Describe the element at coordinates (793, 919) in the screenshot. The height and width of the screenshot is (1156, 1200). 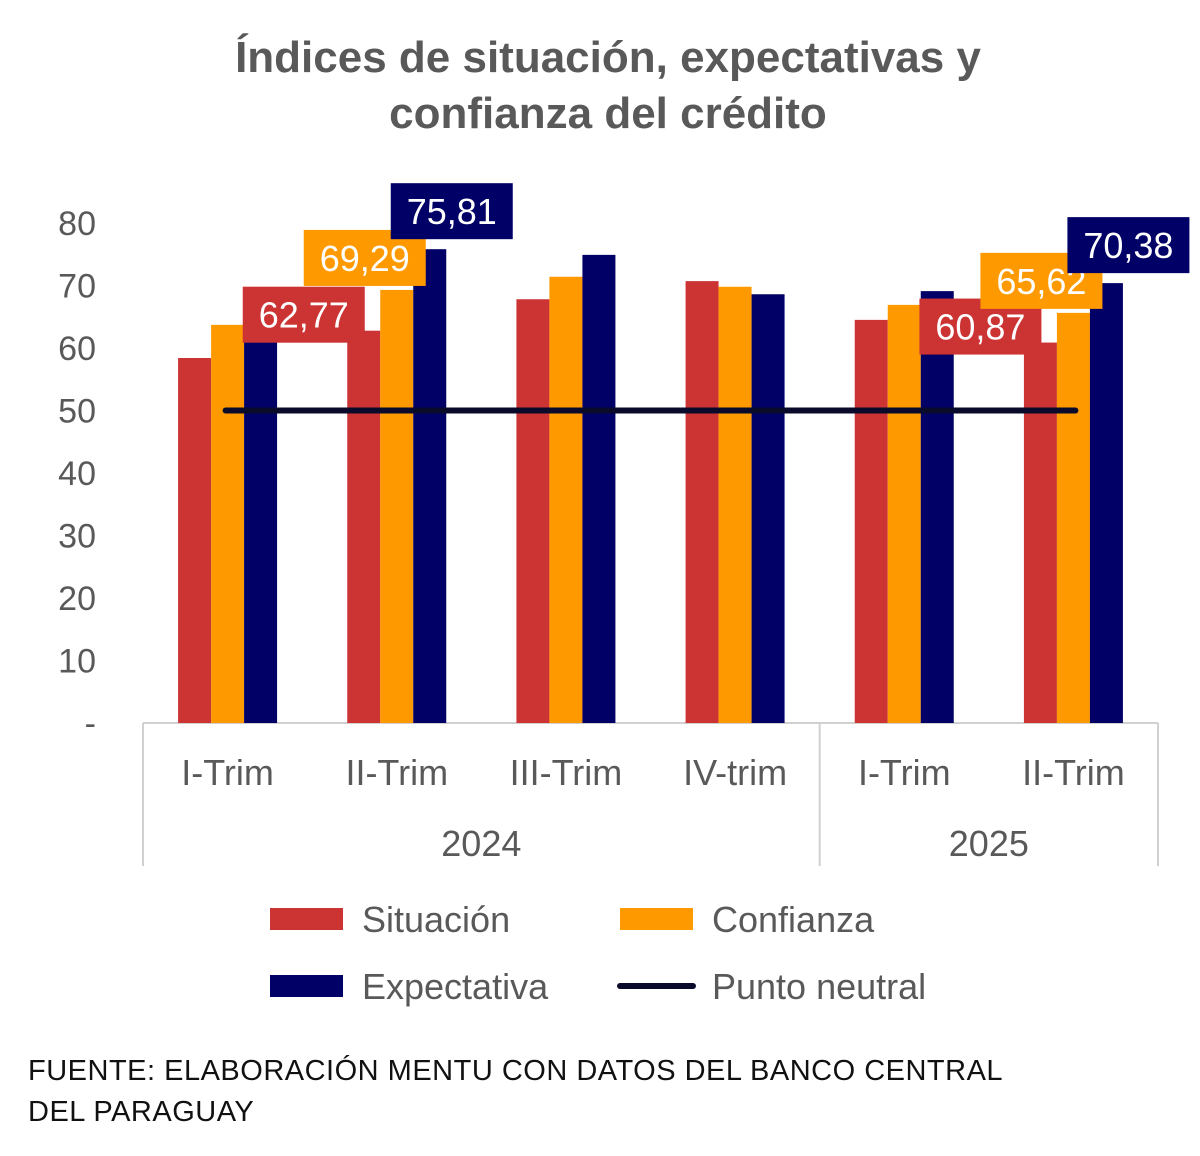
I see `legend-label: Confianza` at that location.